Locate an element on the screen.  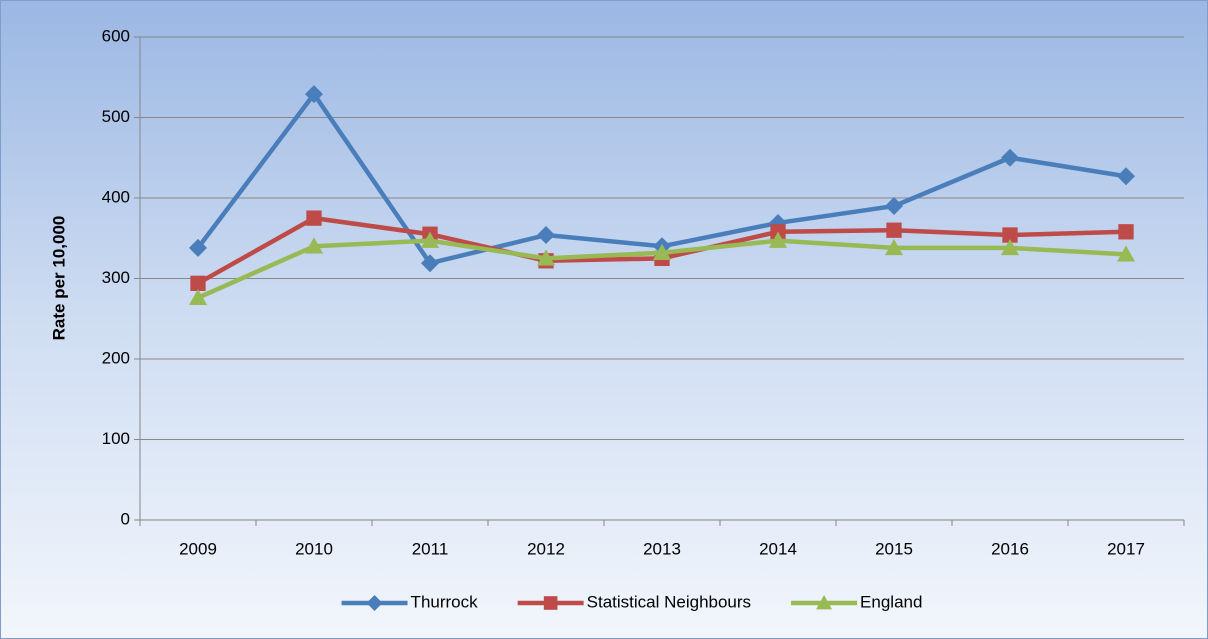
y-tick-label: 0 is located at coordinates (125, 518).